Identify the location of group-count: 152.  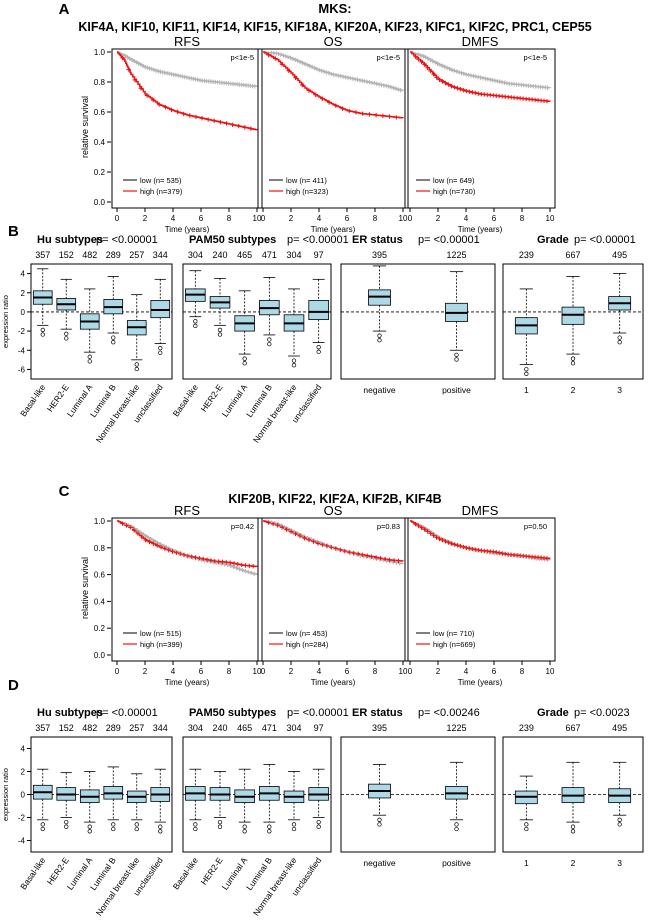
(66, 255).